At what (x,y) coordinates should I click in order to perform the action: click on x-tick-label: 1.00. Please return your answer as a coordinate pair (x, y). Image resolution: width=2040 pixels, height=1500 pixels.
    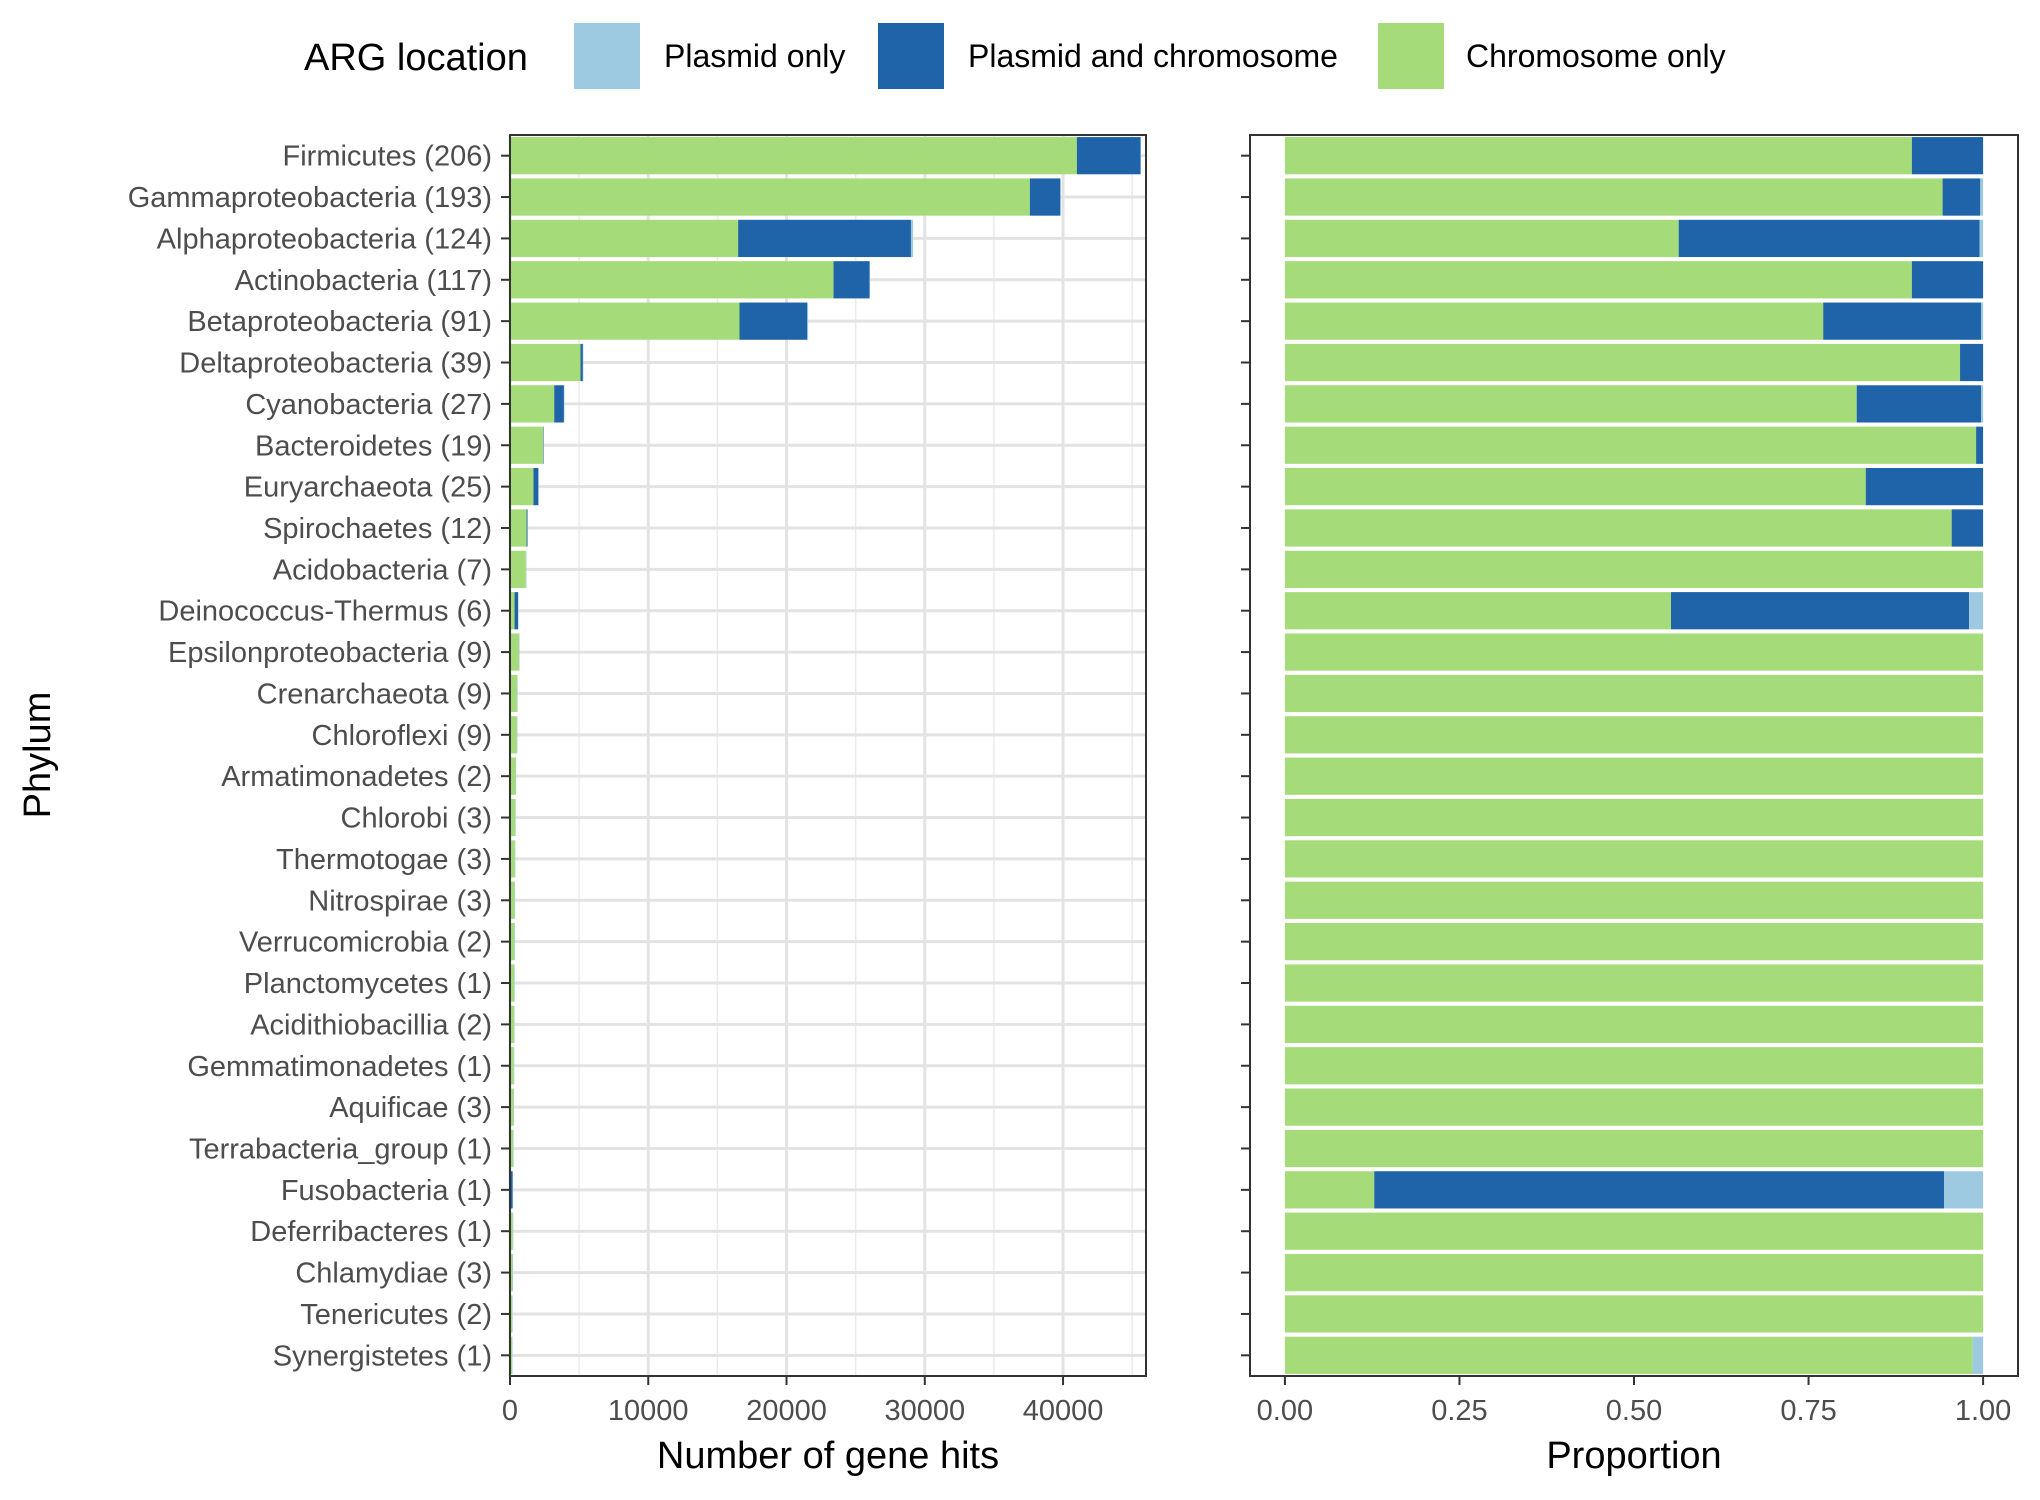
    Looking at the image, I should click on (1983, 1411).